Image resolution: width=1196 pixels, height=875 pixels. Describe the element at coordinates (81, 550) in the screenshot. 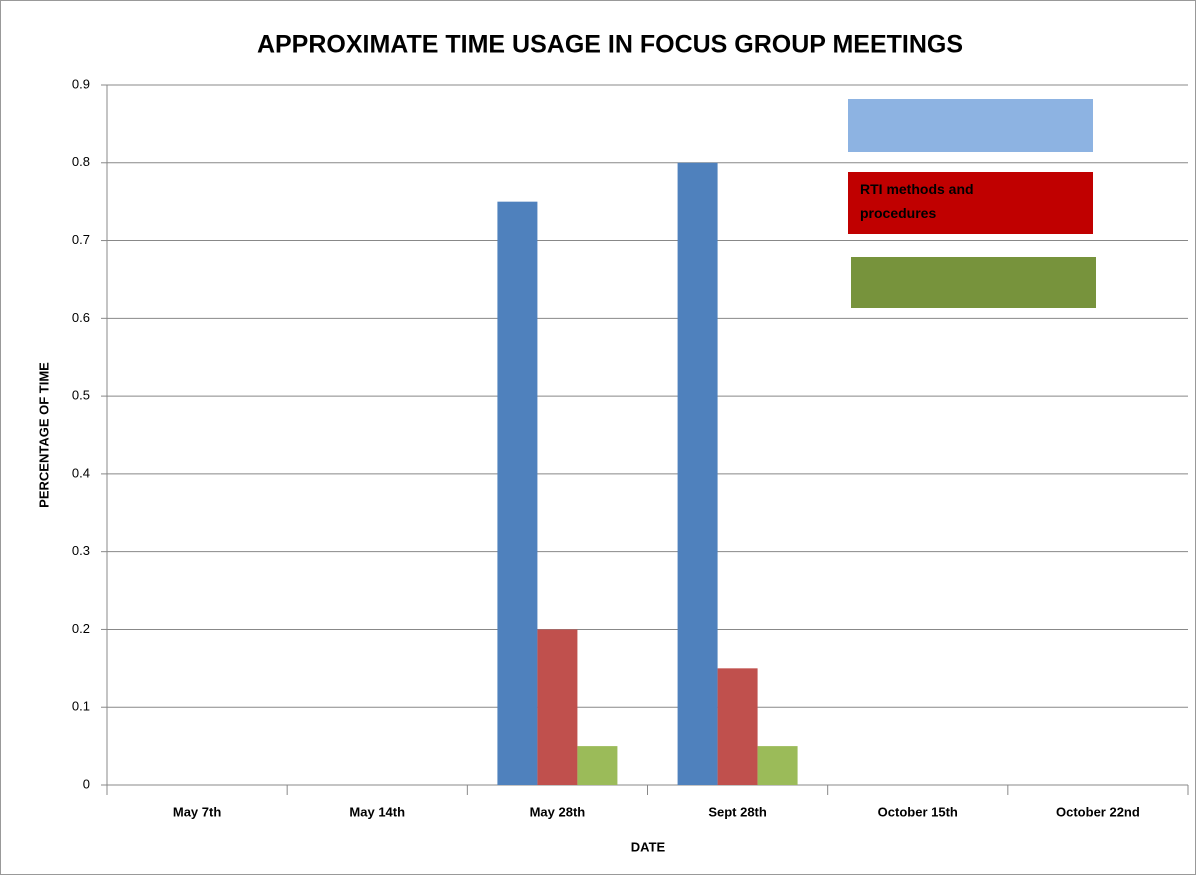

I see `y-tick-label: 0.3` at that location.